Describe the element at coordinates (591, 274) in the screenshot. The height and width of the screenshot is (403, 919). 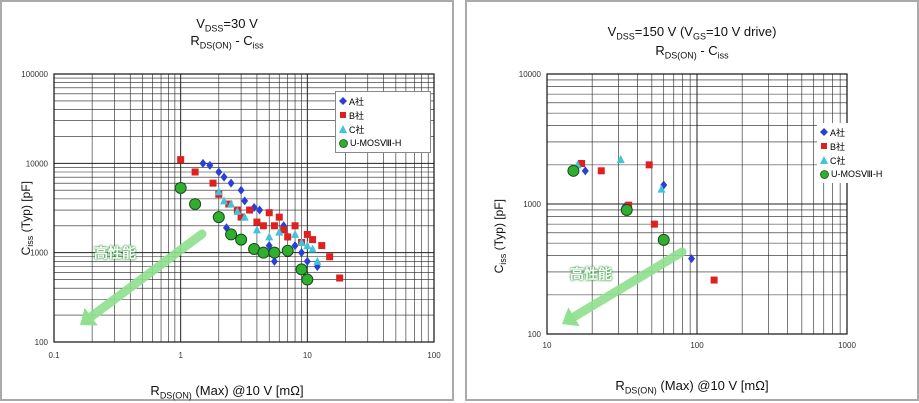
I see `performance-annotation: 高性能` at that location.